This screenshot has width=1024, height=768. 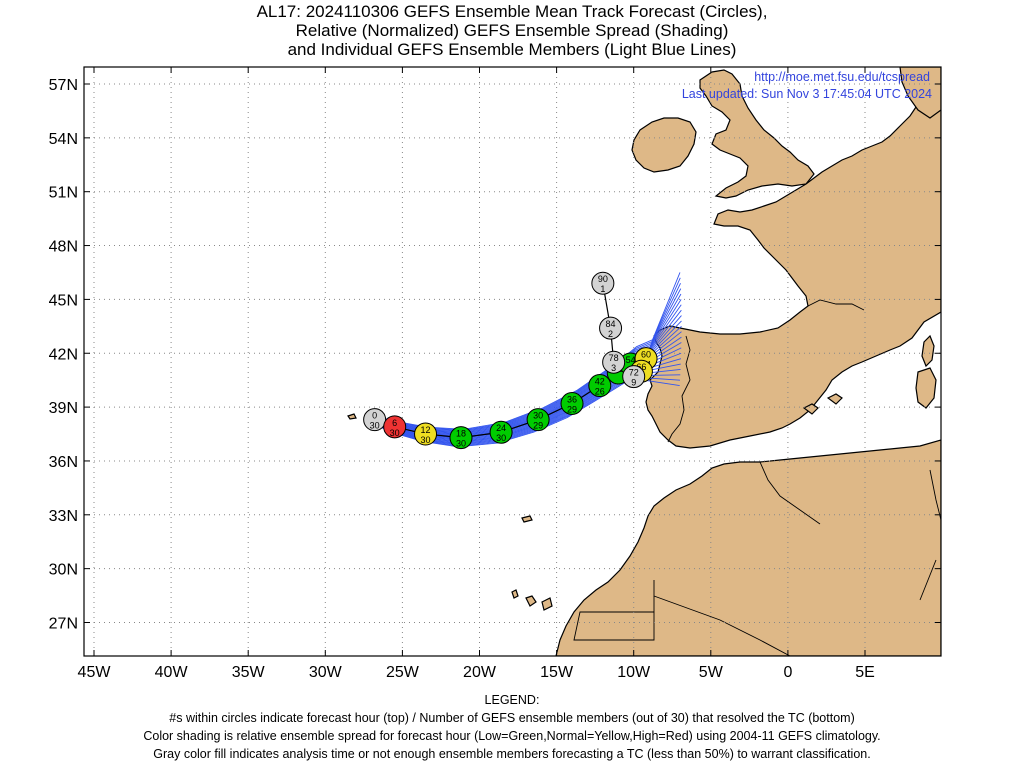 What do you see at coordinates (926, 388) in the screenshot?
I see `sardinia-island` at bounding box center [926, 388].